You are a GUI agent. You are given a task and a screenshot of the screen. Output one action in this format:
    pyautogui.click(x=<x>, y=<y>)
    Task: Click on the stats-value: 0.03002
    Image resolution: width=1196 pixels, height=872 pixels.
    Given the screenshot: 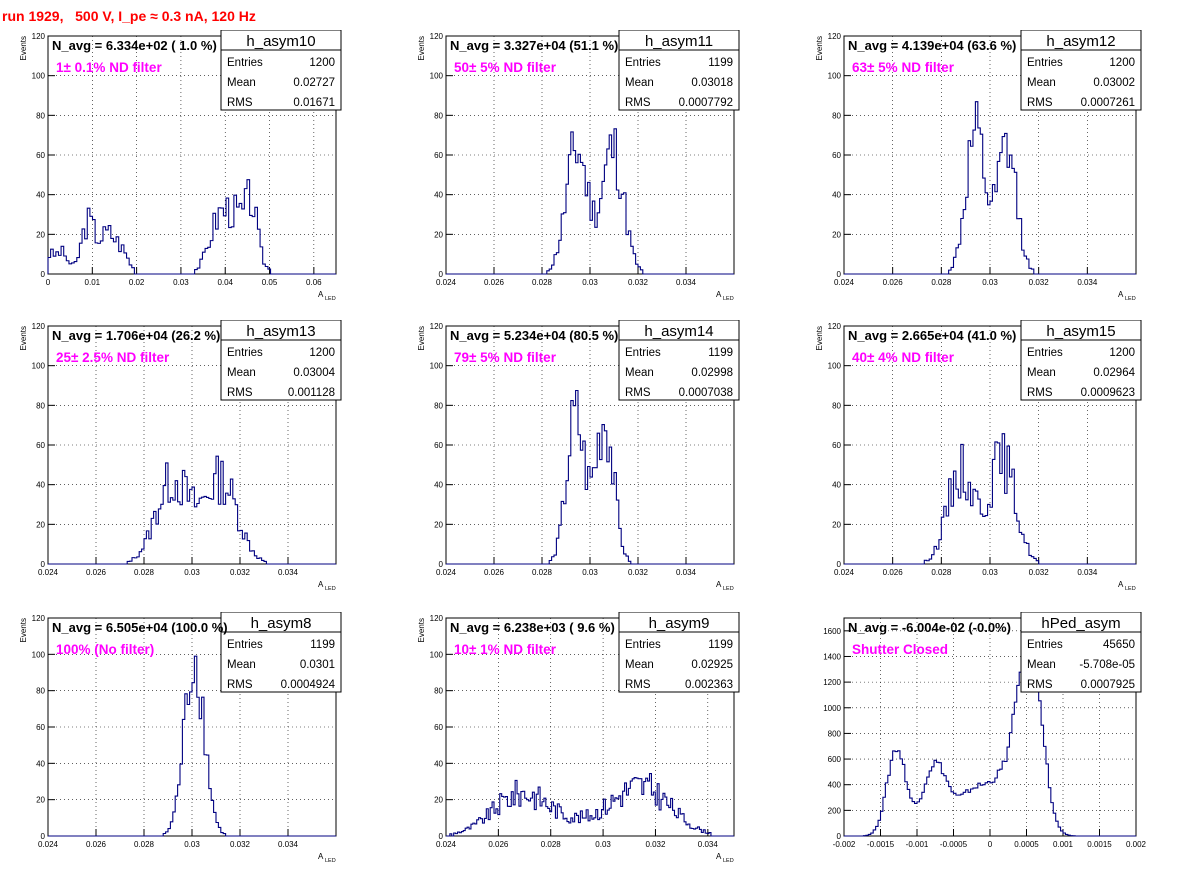 What is the action you would take?
    pyautogui.click(x=1114, y=83)
    